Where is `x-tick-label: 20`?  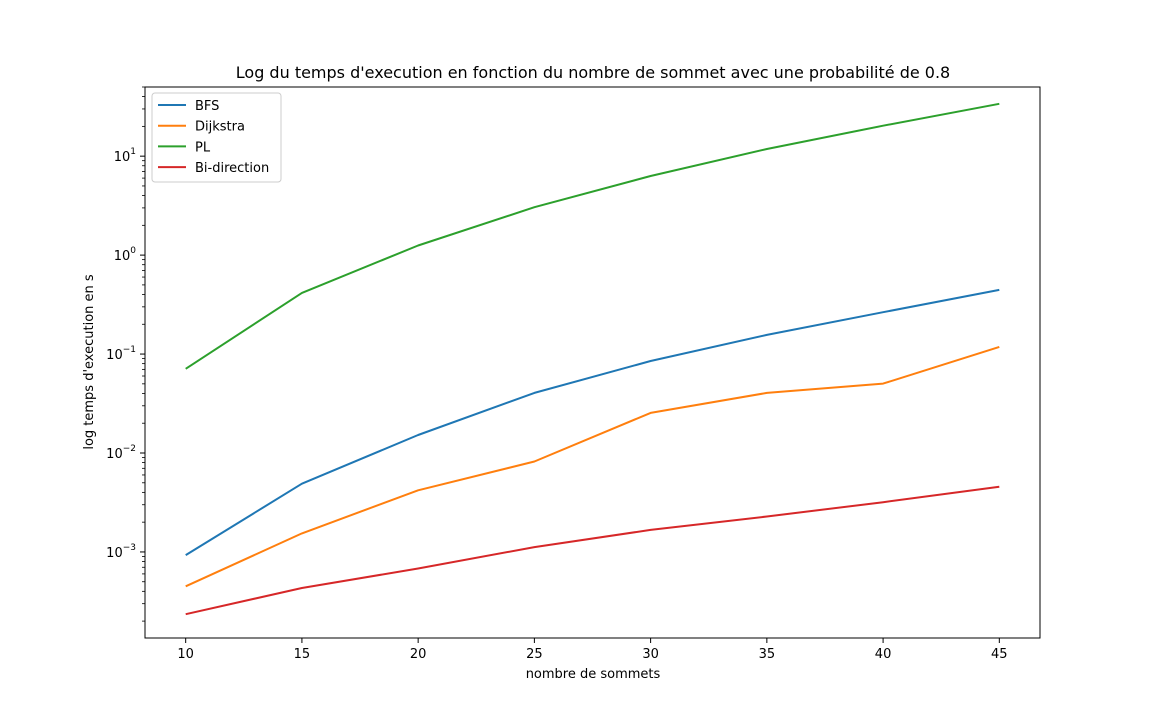 x-tick-label: 20 is located at coordinates (418, 654).